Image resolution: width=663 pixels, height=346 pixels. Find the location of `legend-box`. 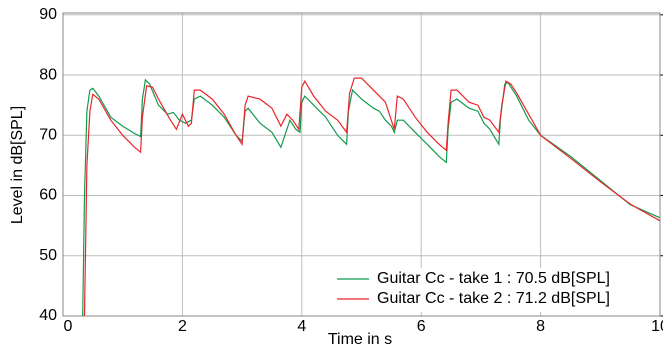

legend-box is located at coordinates (495, 290).